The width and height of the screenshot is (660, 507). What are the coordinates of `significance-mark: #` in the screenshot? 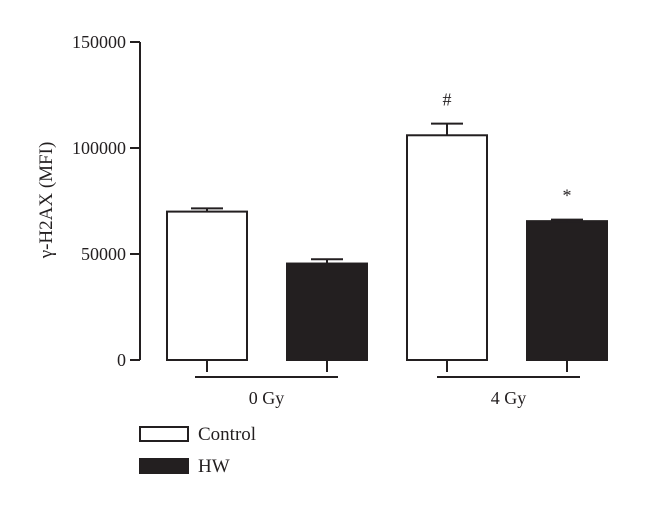 It's located at (447, 100).